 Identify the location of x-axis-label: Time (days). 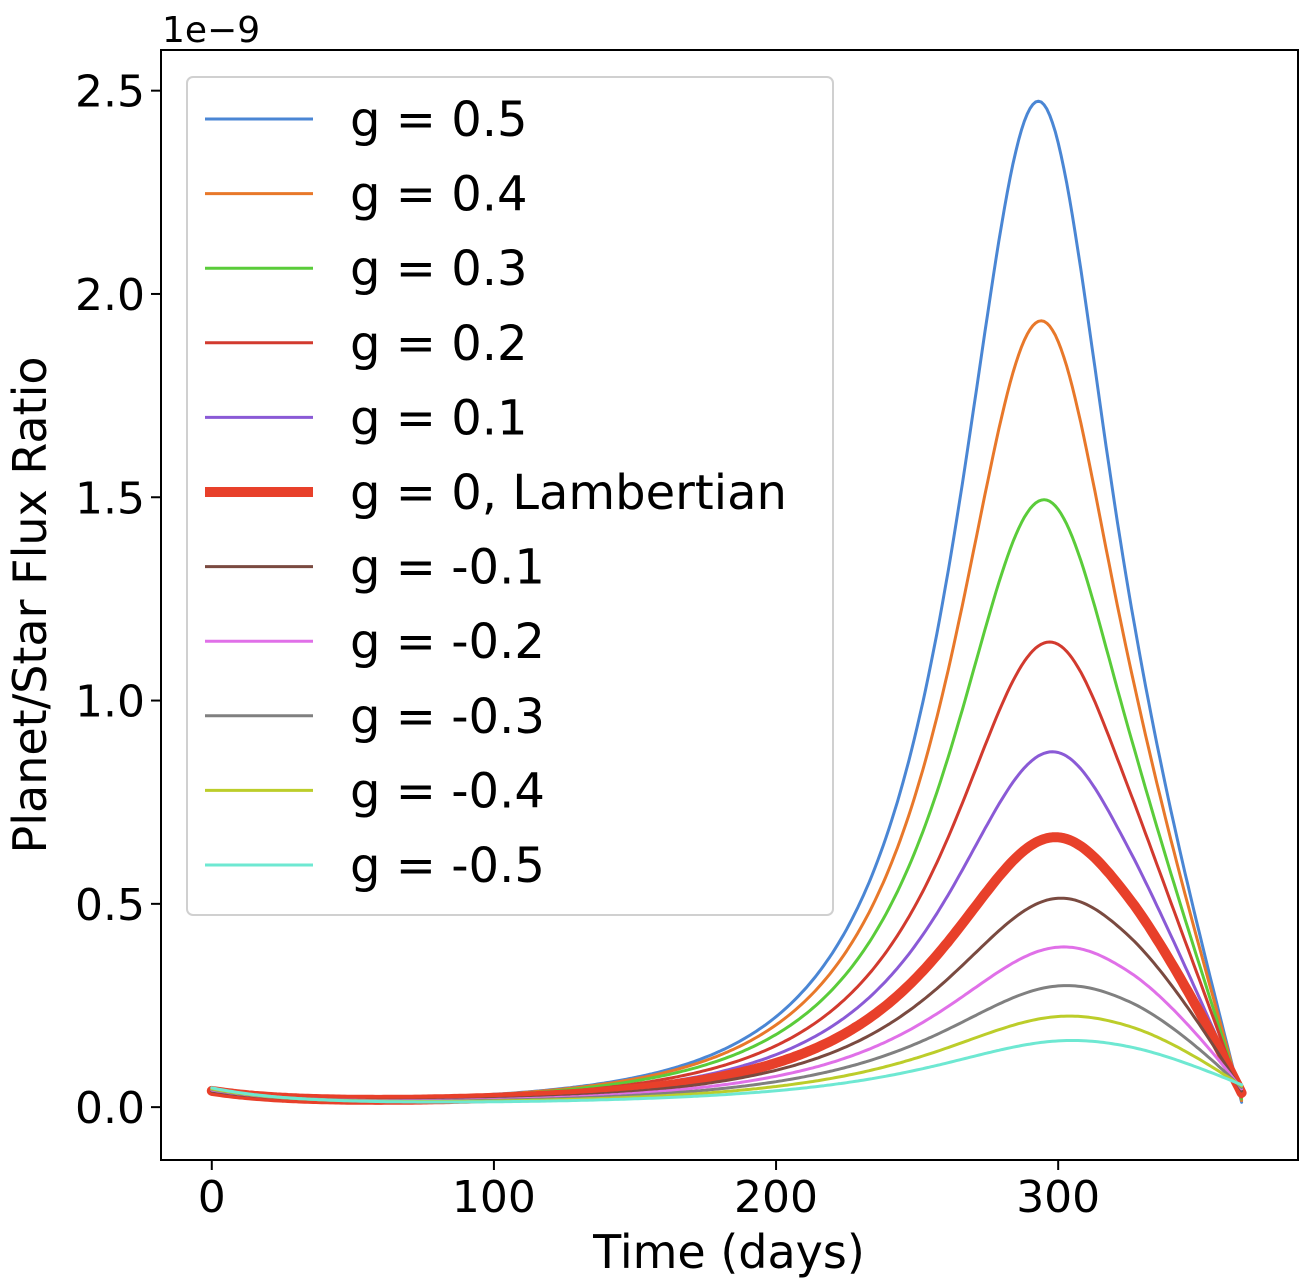
(728, 1252).